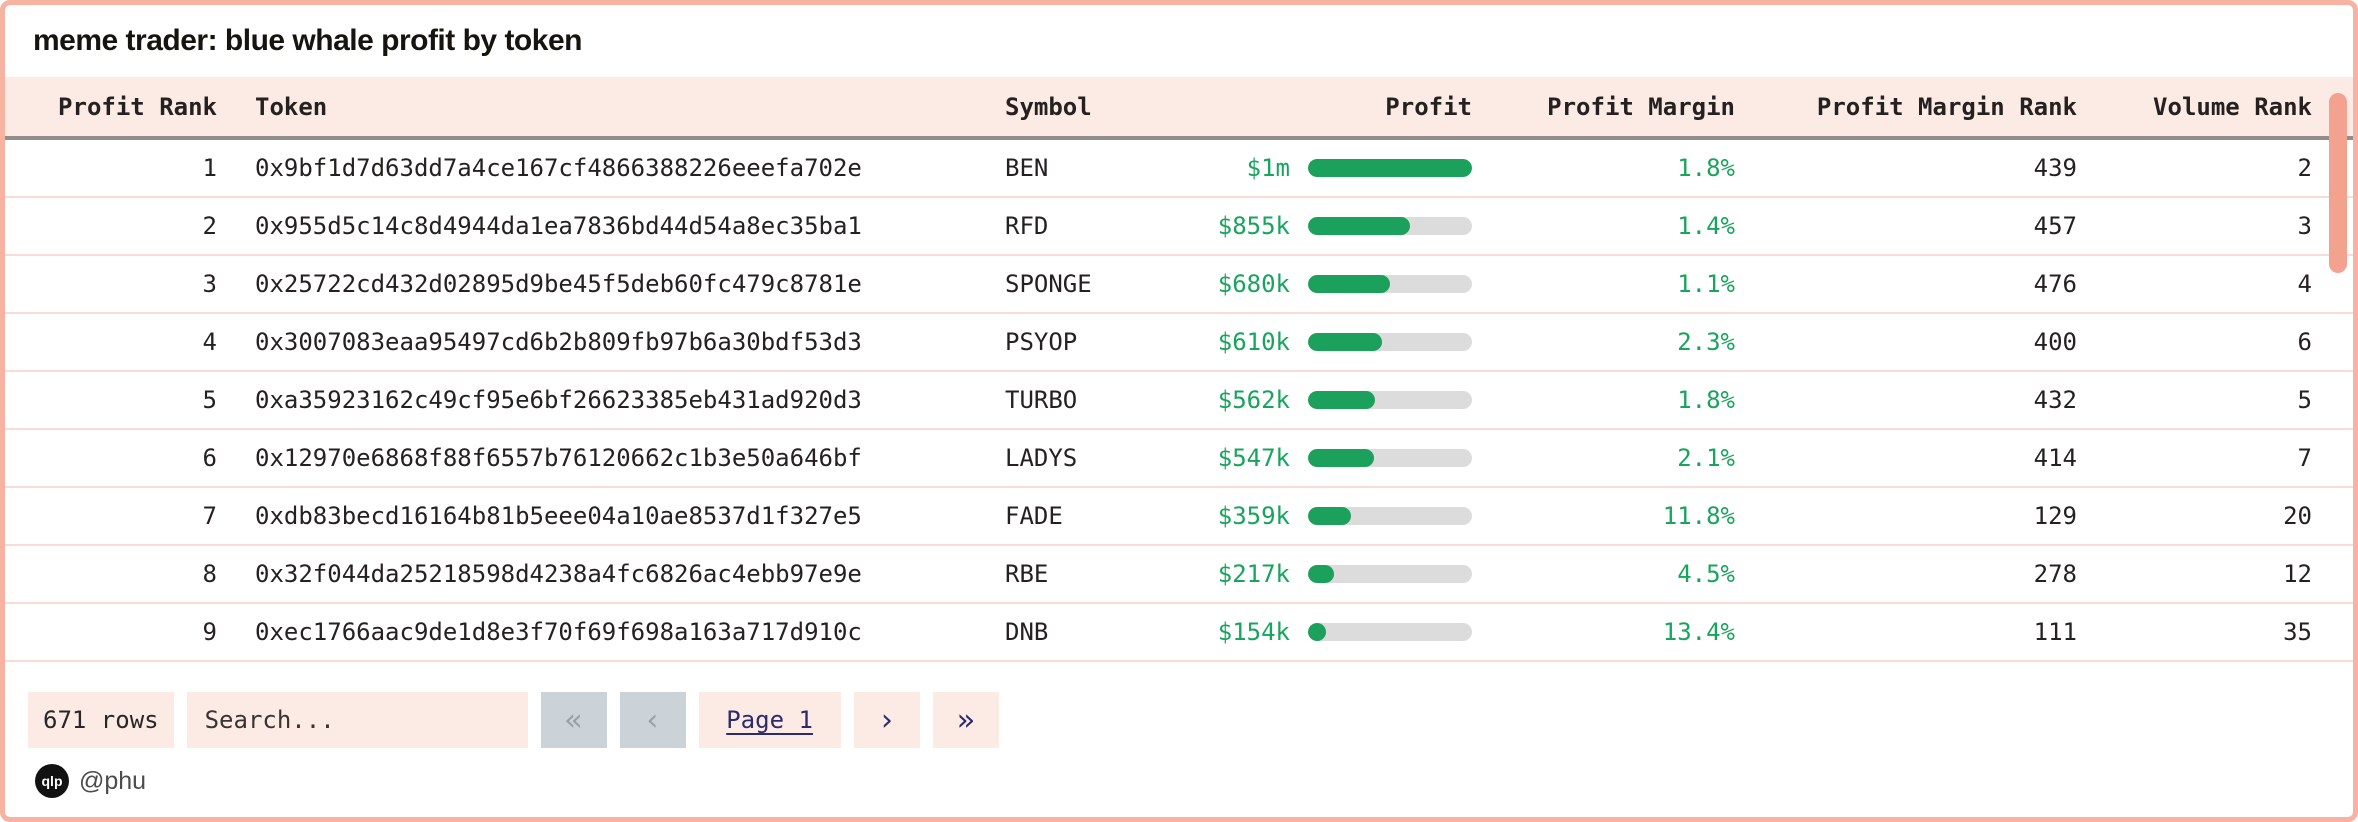  Describe the element at coordinates (1698, 632) in the screenshot. I see `cell-profit-margin: 13.4%` at that location.